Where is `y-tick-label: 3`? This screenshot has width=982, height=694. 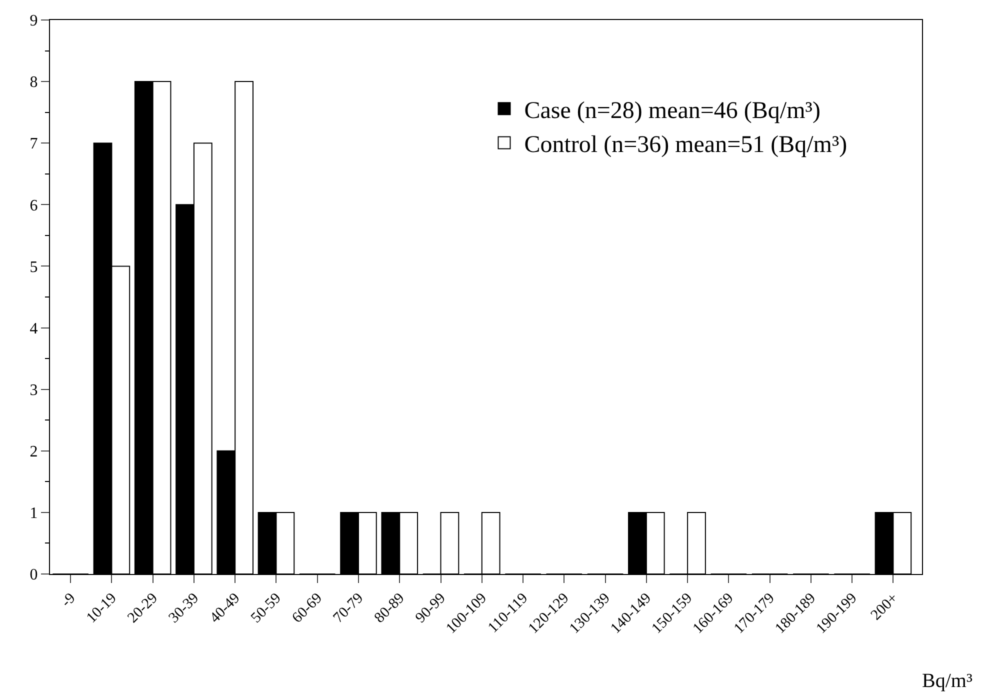 y-tick-label: 3 is located at coordinates (34, 390).